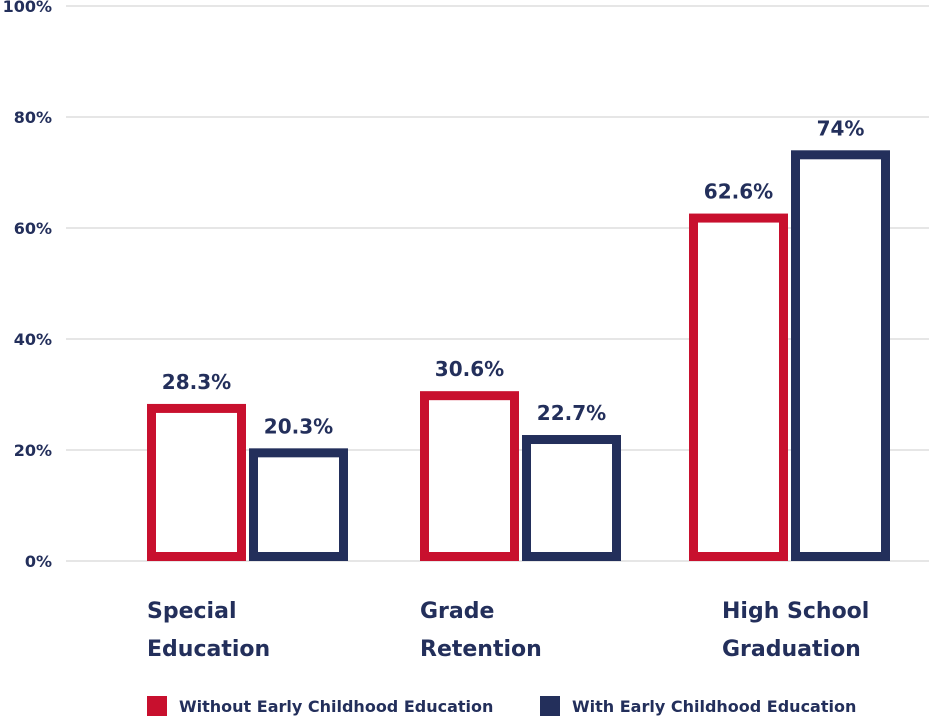  What do you see at coordinates (33, 228) in the screenshot?
I see `y-tick-label: 60%` at bounding box center [33, 228].